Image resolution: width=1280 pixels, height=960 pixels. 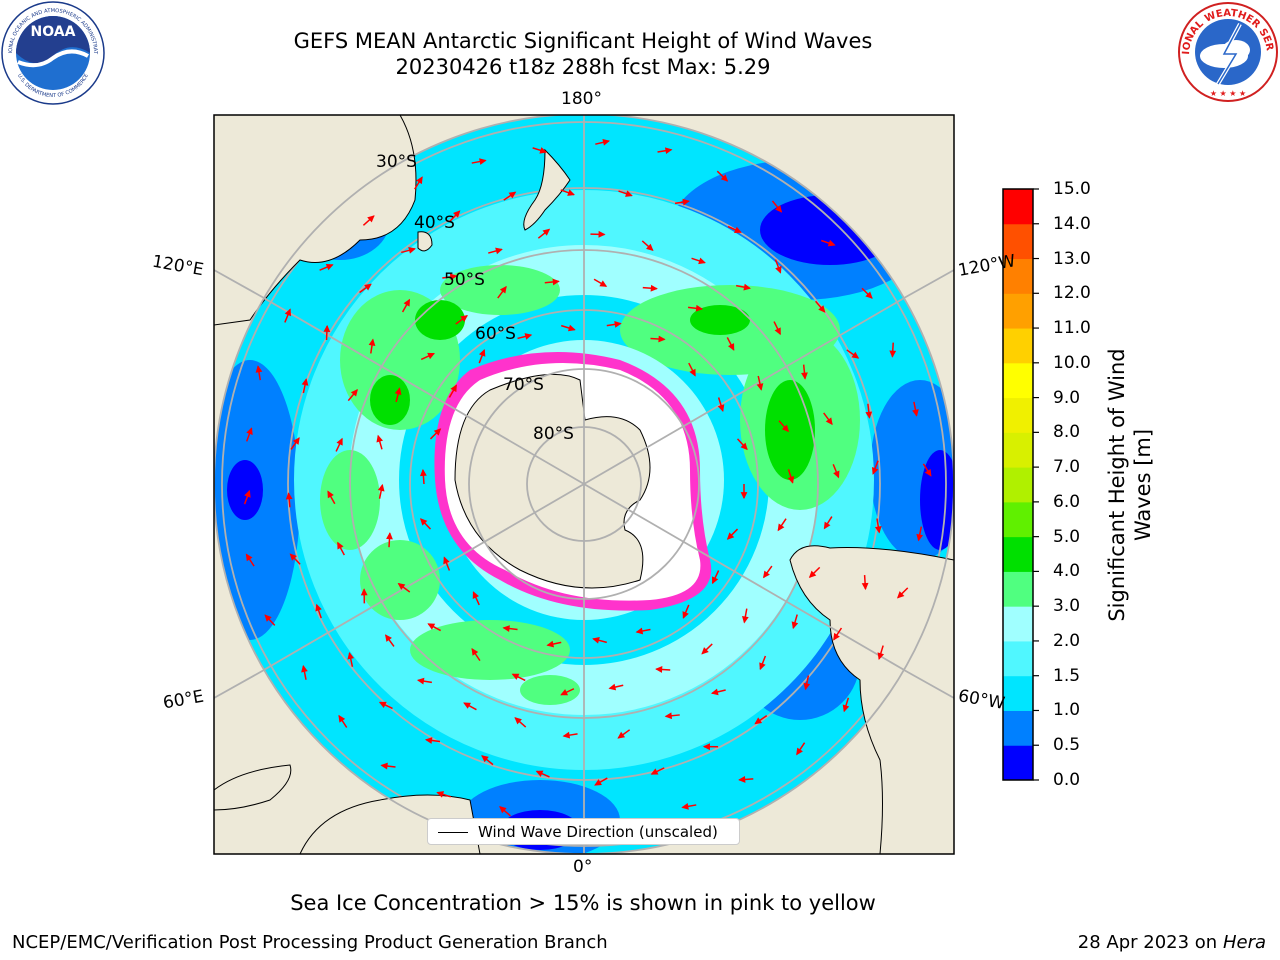 I want to click on colorbar-label: Significant Height of Wind Waves [m], so click(x=1130, y=484).